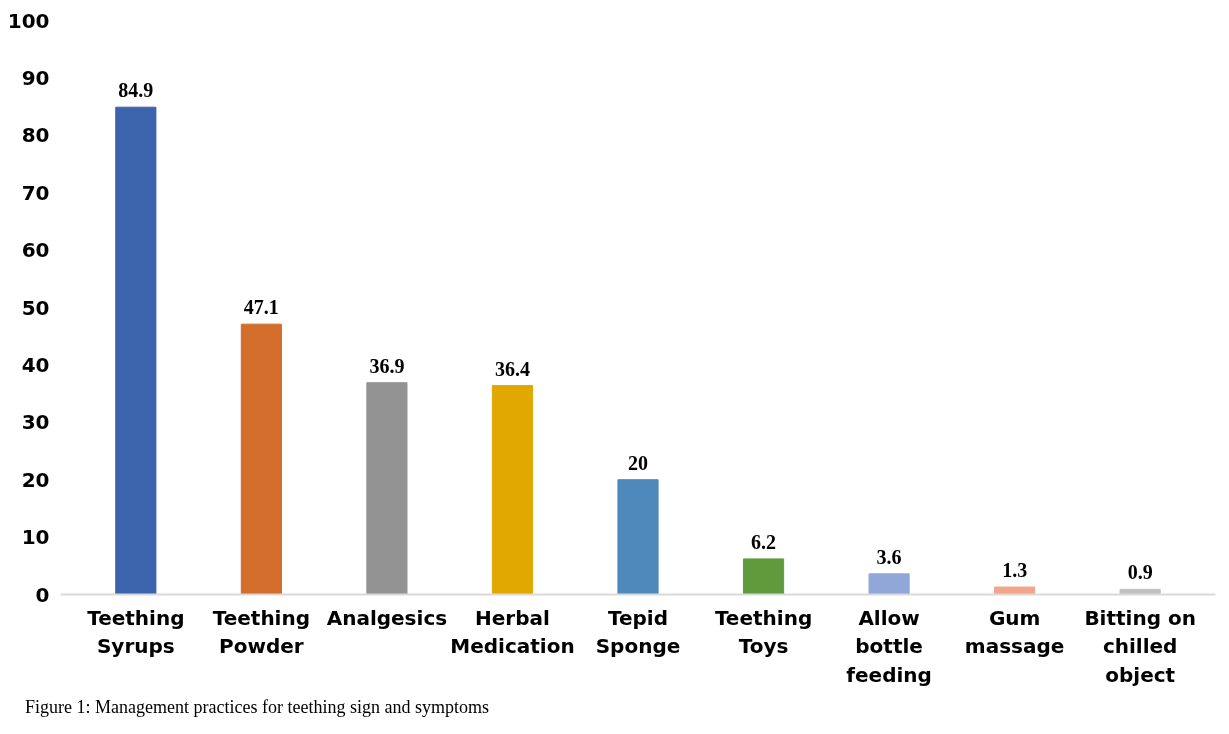 The height and width of the screenshot is (734, 1229). Describe the element at coordinates (261, 632) in the screenshot. I see `x-tick-label: Teething Powder` at that location.